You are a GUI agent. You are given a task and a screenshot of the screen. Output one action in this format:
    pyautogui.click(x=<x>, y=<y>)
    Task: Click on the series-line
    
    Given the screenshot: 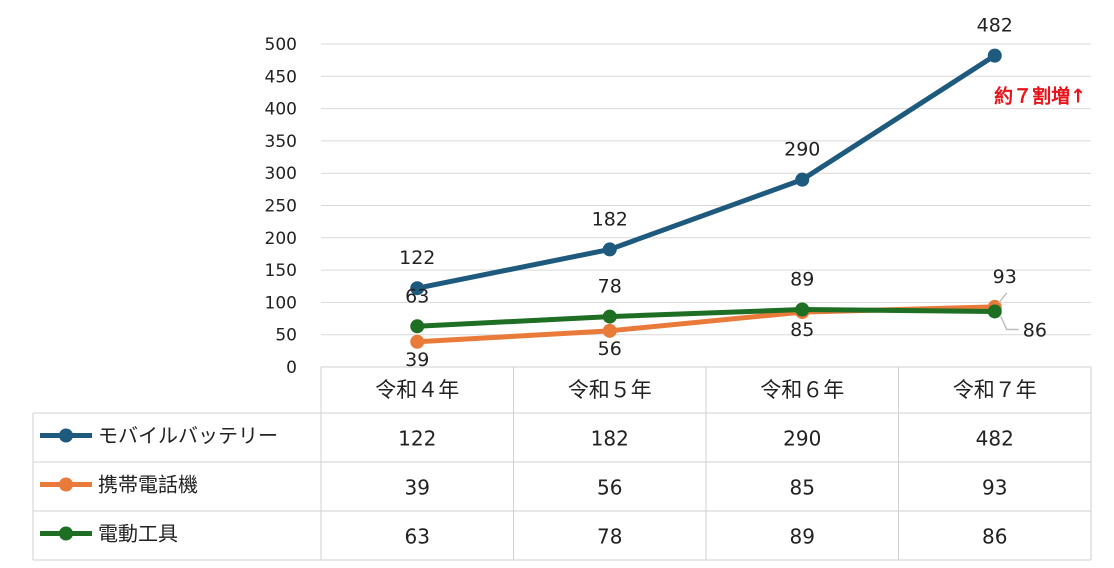 What is the action you would take?
    pyautogui.click(x=706, y=318)
    